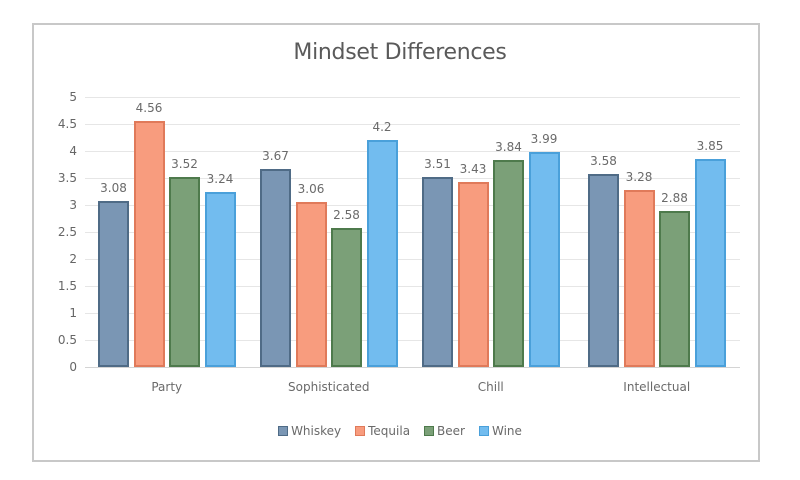 Image resolution: width=800 pixels, height=480 pixels. What do you see at coordinates (184, 163) in the screenshot?
I see `data-label: 3.52` at bounding box center [184, 163].